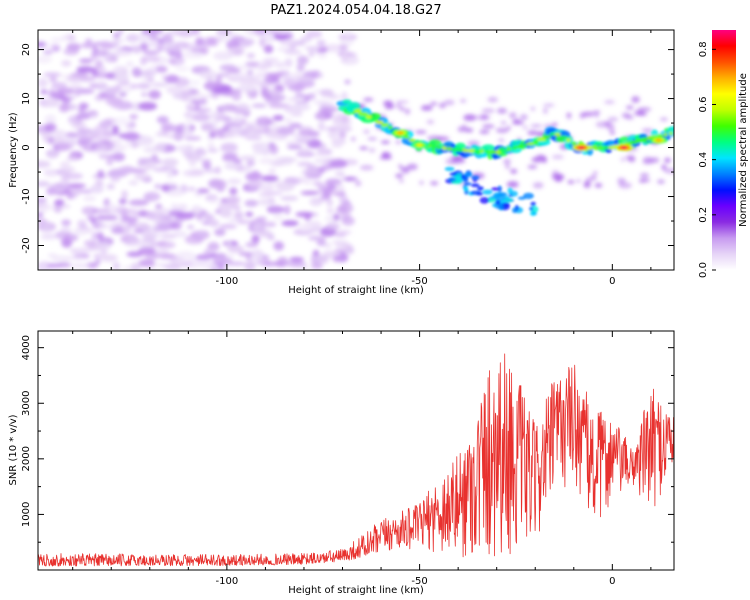 The image size is (750, 600). I want to click on colorbar-tick-label: 0.6, so click(703, 105).